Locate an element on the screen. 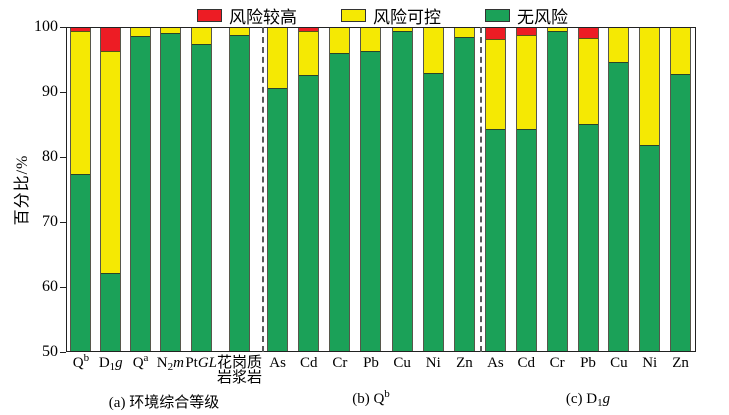  legend-item-no-risk: 无风险 is located at coordinates (526, 15).